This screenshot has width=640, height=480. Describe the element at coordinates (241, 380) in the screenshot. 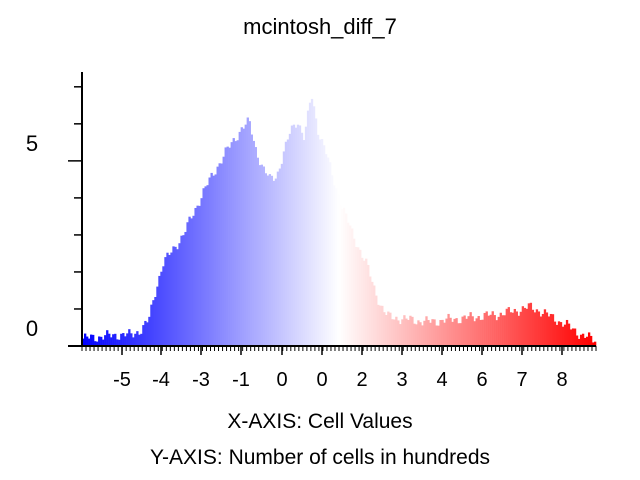

I see `x-tick-label: -1` at that location.